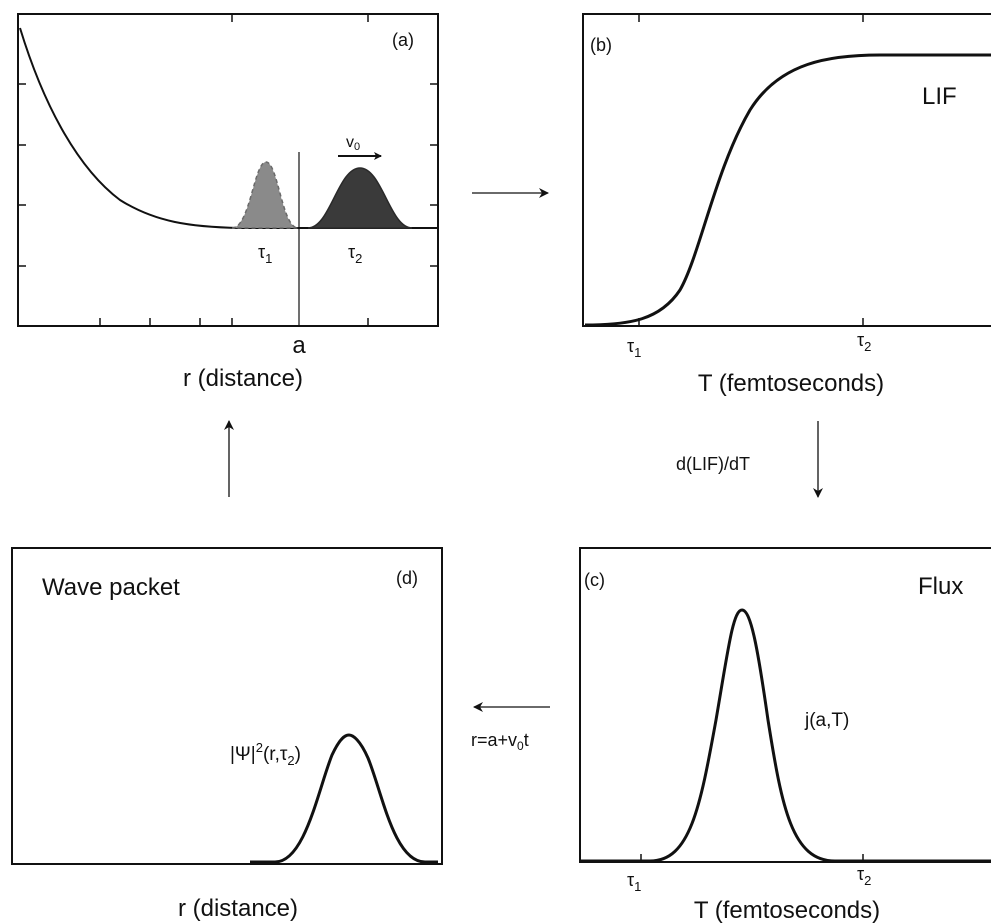 This screenshot has width=991, height=924. What do you see at coordinates (751, 170) in the screenshot?
I see `panel-b-ticks` at bounding box center [751, 170].